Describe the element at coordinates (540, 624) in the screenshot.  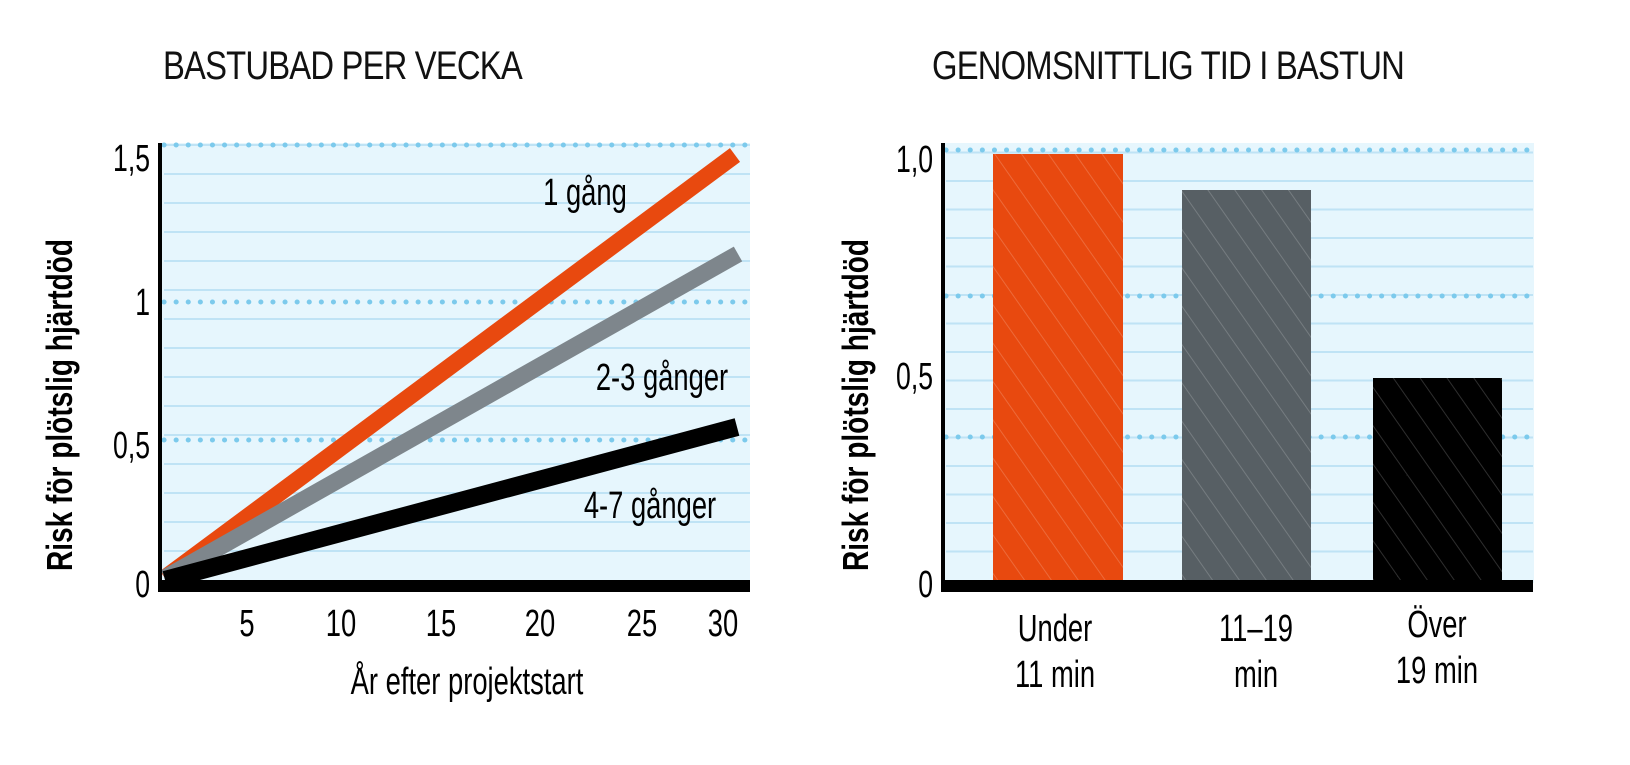
I see `left-xtick-20: 20` at that location.